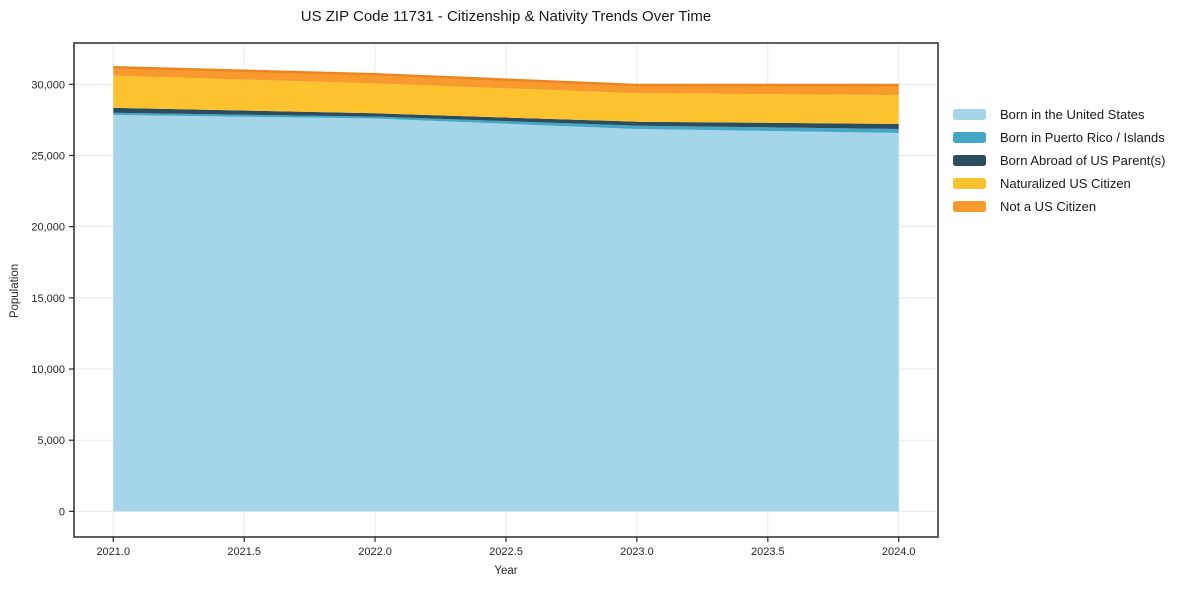 The height and width of the screenshot is (590, 1189). Describe the element at coordinates (51, 441) in the screenshot. I see `y-tick-label: 5,000` at that location.